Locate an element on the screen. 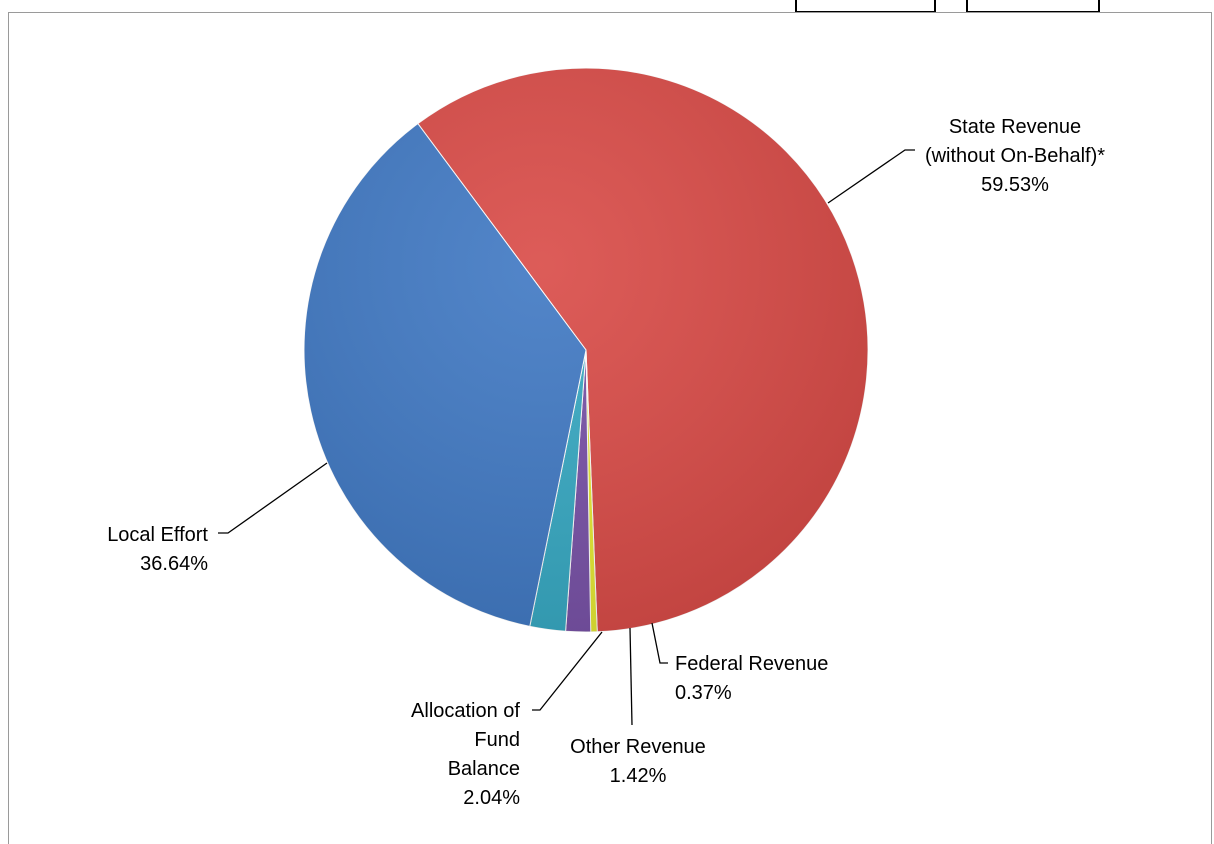  category-label: Fund is located at coordinates (497, 740).